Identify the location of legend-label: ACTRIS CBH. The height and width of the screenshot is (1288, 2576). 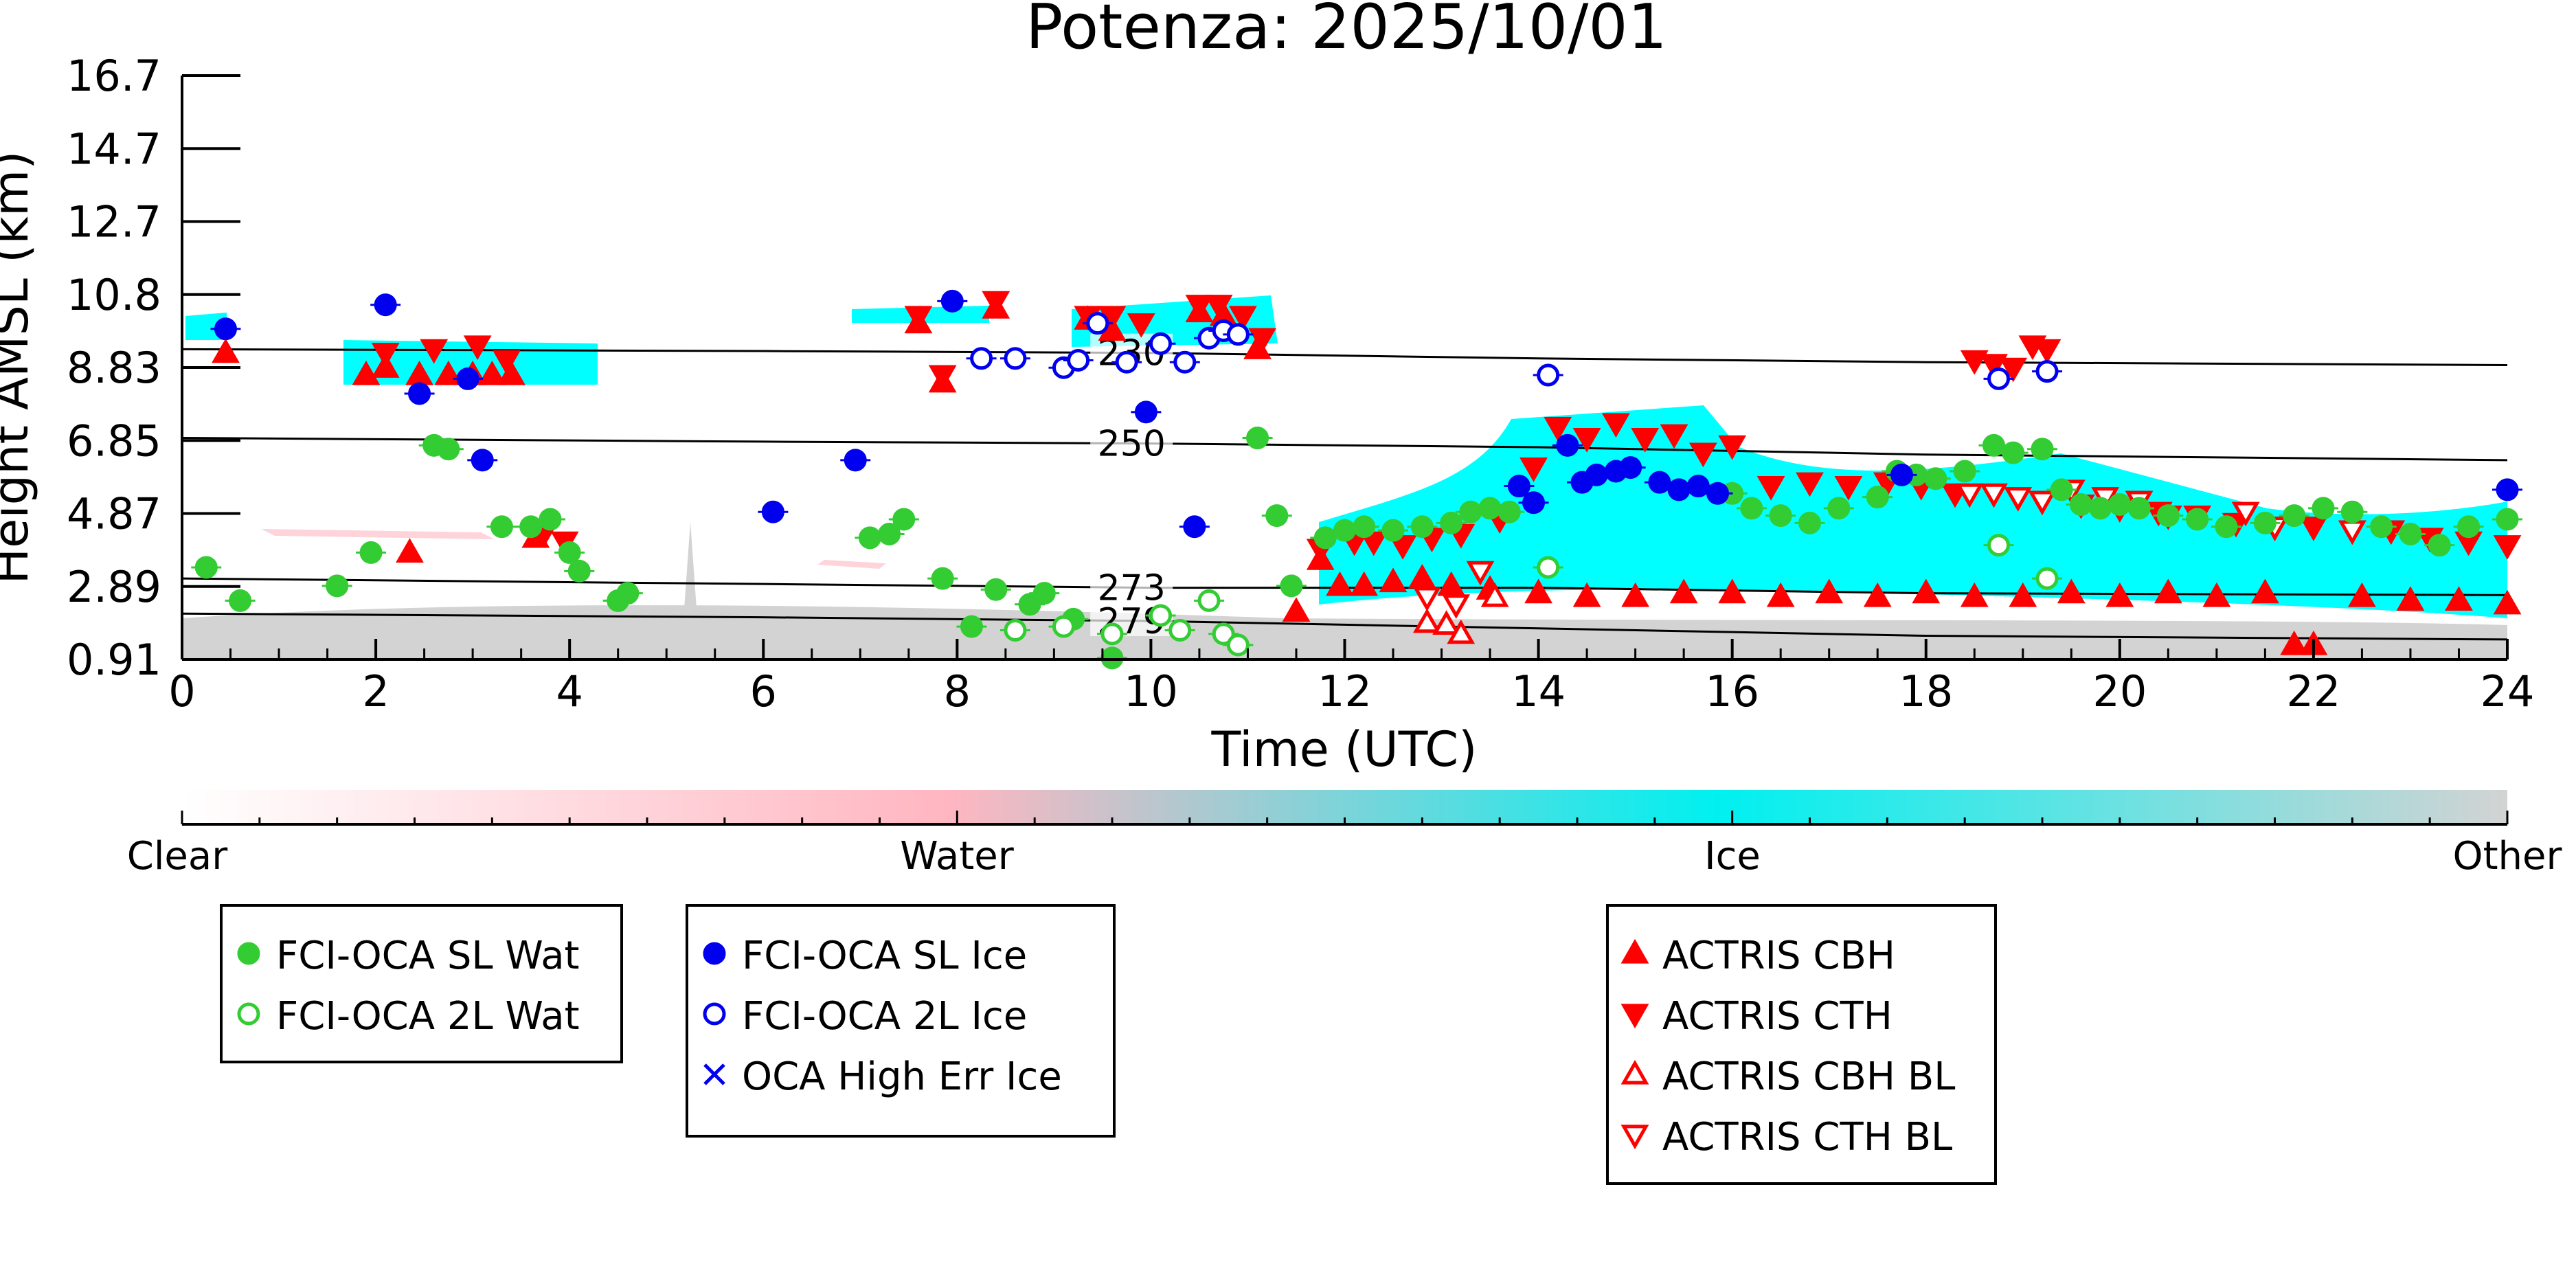
(1778, 956).